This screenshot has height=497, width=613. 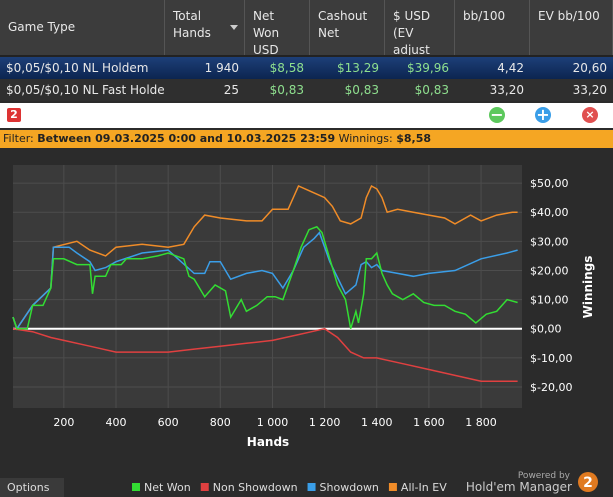 I want to click on filter-label: Filter:, so click(x=18, y=138).